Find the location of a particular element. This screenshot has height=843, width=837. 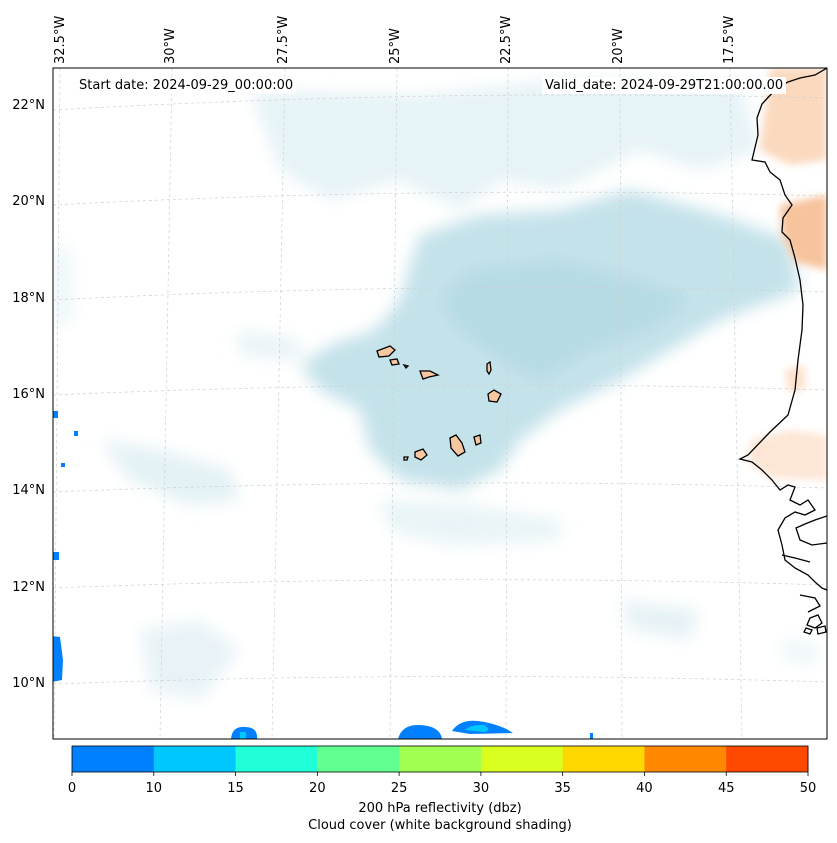

colorbar-tick-label: 0 is located at coordinates (72, 788).